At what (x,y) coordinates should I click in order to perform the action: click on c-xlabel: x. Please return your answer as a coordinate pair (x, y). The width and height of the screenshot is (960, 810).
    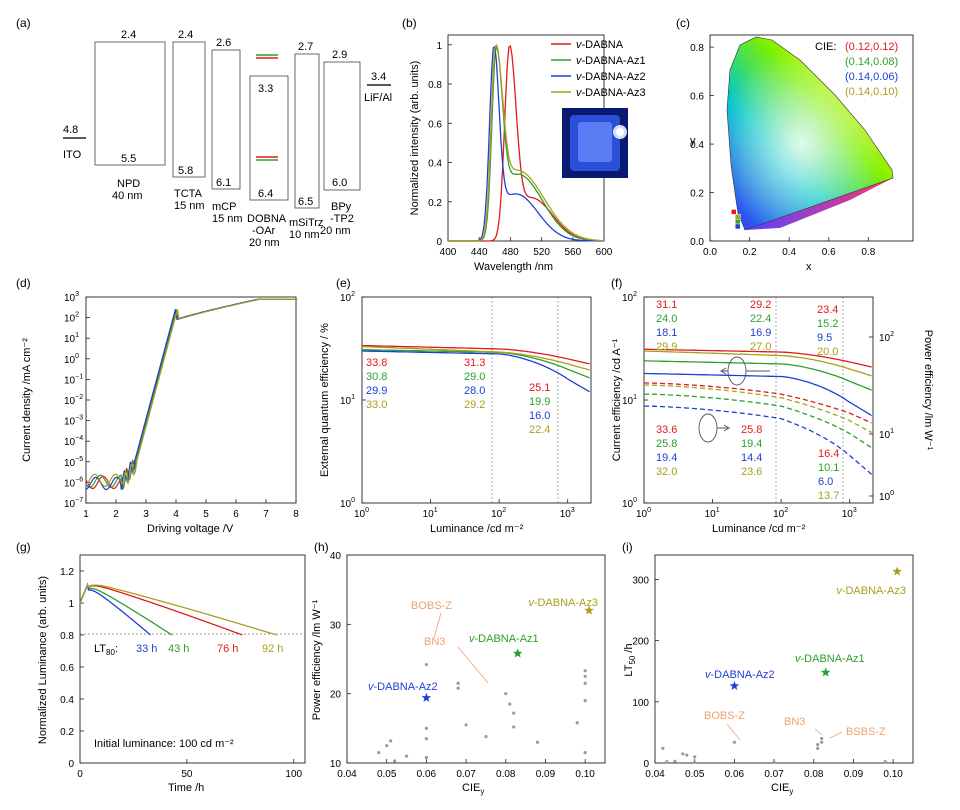
    Looking at the image, I should click on (809, 267).